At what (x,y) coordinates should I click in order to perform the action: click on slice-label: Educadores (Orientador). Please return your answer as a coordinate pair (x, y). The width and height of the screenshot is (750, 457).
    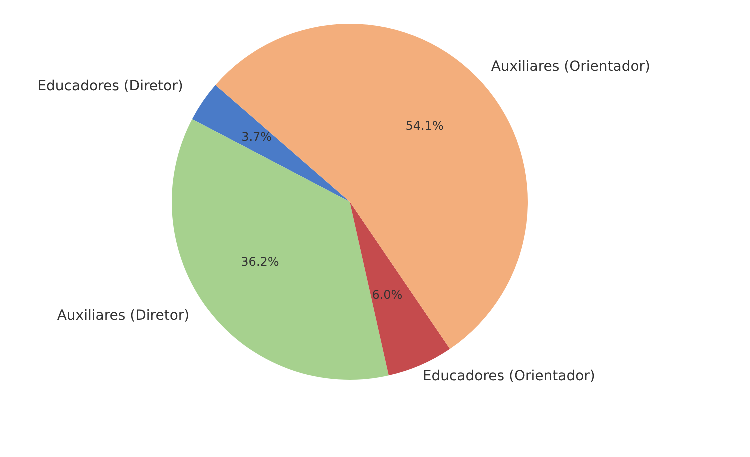
    Looking at the image, I should click on (509, 376).